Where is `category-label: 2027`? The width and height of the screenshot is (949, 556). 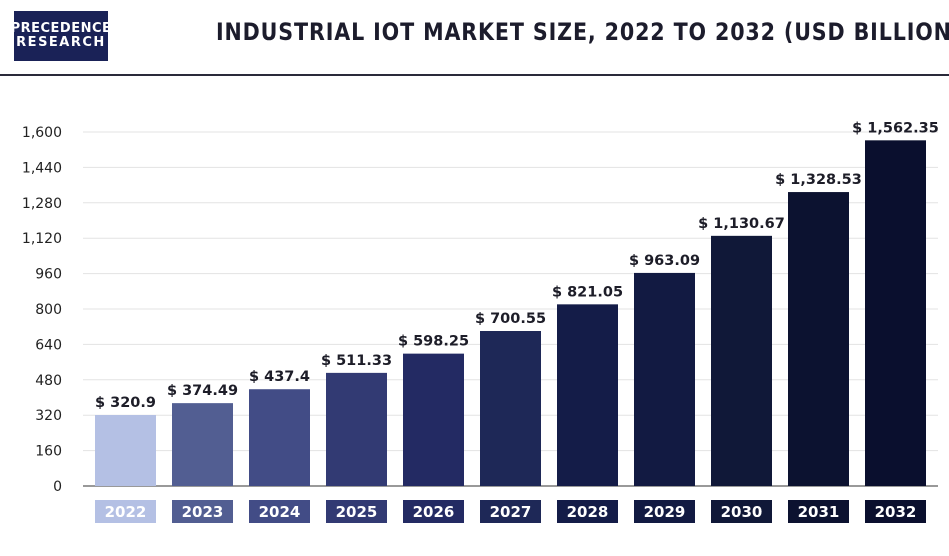 category-label: 2027 is located at coordinates (511, 512).